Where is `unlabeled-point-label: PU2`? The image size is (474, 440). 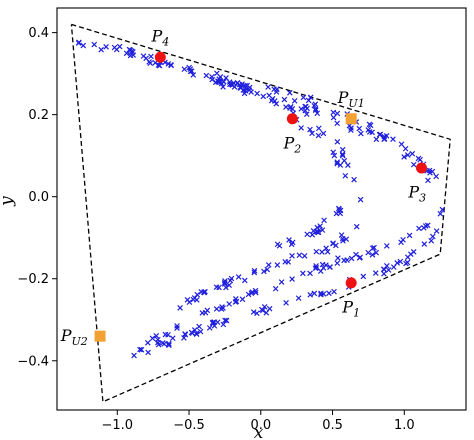 unlabeled-point-label: PU2 is located at coordinates (74, 337).